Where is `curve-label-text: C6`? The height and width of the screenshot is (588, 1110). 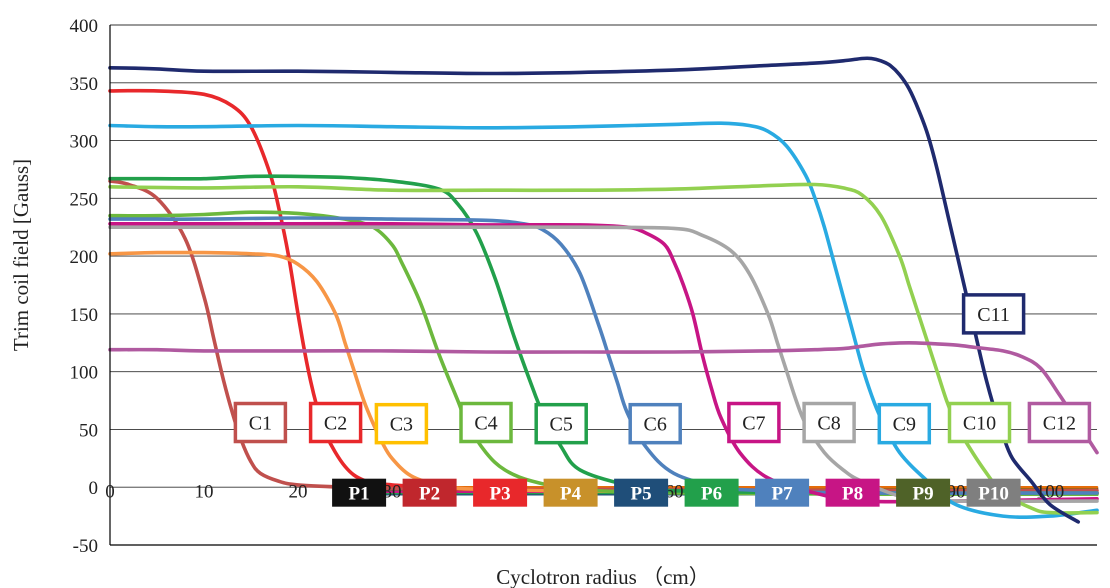
curve-label-text: C6 is located at coordinates (655, 425).